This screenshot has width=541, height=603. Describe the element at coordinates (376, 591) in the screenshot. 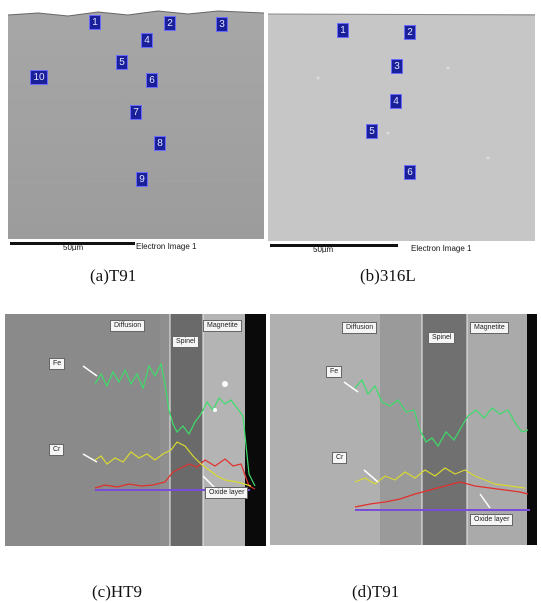

I see `caption-d: (d)T91` at that location.